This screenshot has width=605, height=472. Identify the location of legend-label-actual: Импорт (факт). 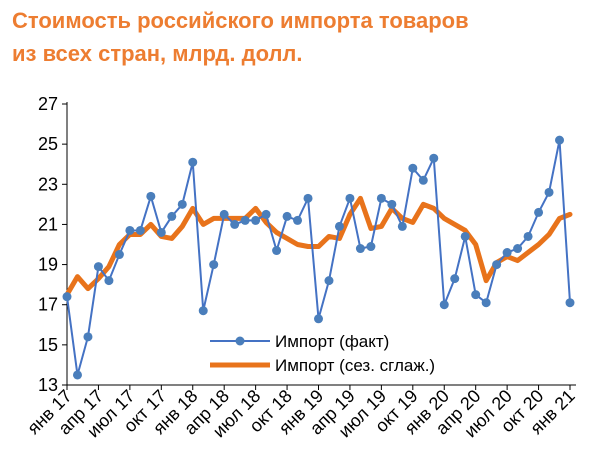
(332, 341).